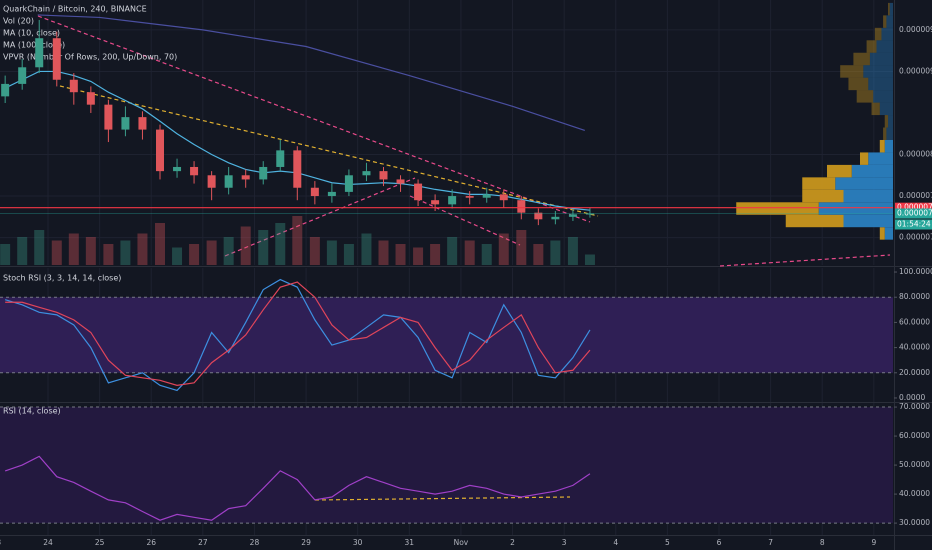 The width and height of the screenshot is (932, 550). What do you see at coordinates (914, 207) in the screenshot?
I see `price-tag-label: 0.00000736` at bounding box center [914, 207].